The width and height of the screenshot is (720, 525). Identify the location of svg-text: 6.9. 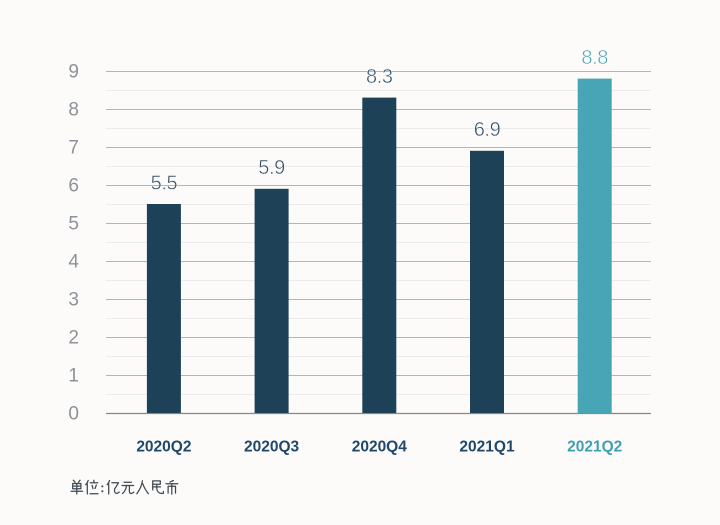
(487, 130).